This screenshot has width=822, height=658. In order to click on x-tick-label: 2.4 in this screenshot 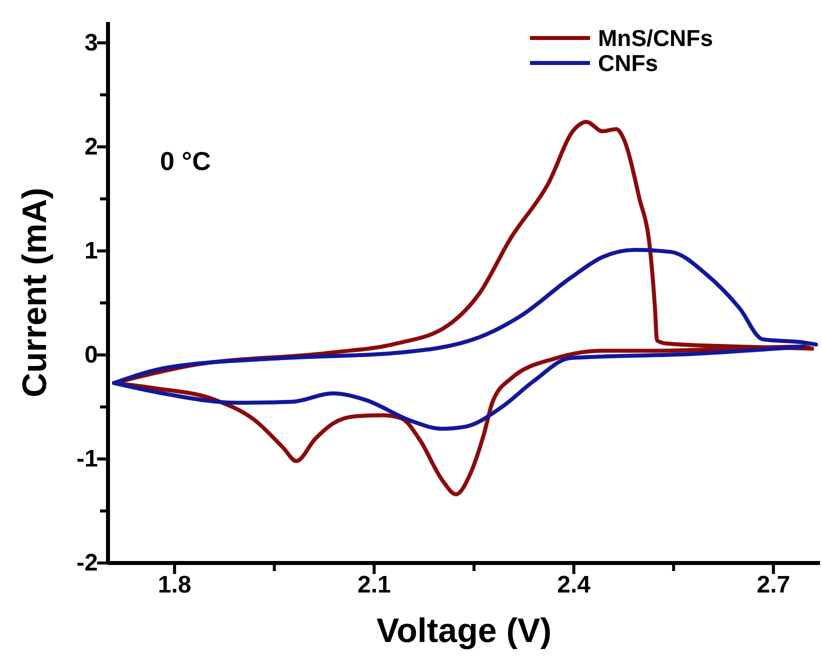, I will do `click(574, 584)`.